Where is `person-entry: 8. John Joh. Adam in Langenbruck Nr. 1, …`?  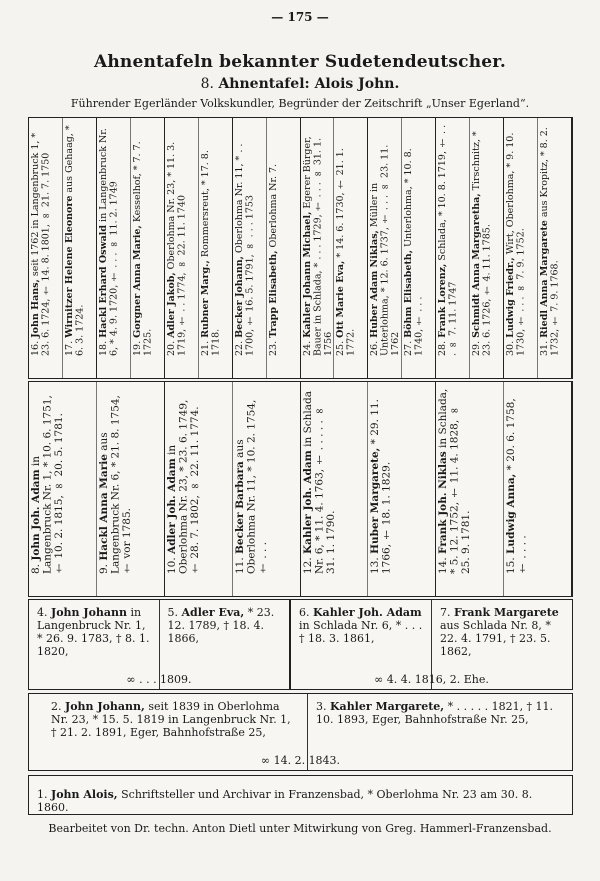
person-entry: 8. John Joh. Adam in Langenbruck Nr. 1, … is located at coordinates (62, 481).